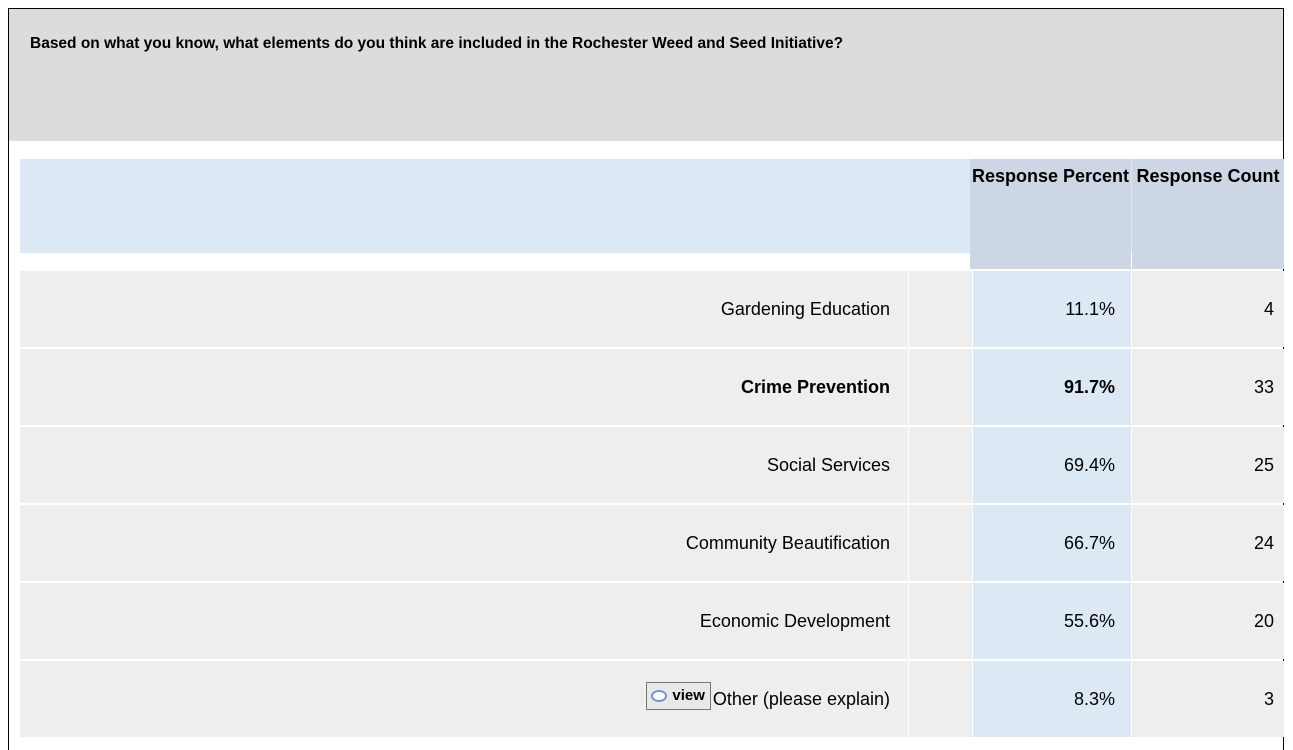 Image resolution: width=1293 pixels, height=750 pixels. What do you see at coordinates (1208, 699) in the screenshot?
I see `response-count: 3` at bounding box center [1208, 699].